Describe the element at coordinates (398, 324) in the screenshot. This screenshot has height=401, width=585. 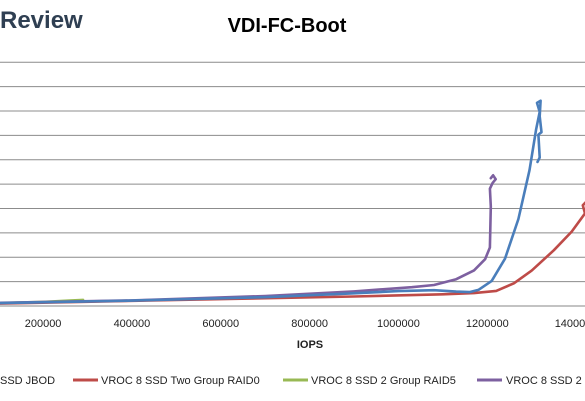
I see `x-tick-label-4: 1000000` at that location.